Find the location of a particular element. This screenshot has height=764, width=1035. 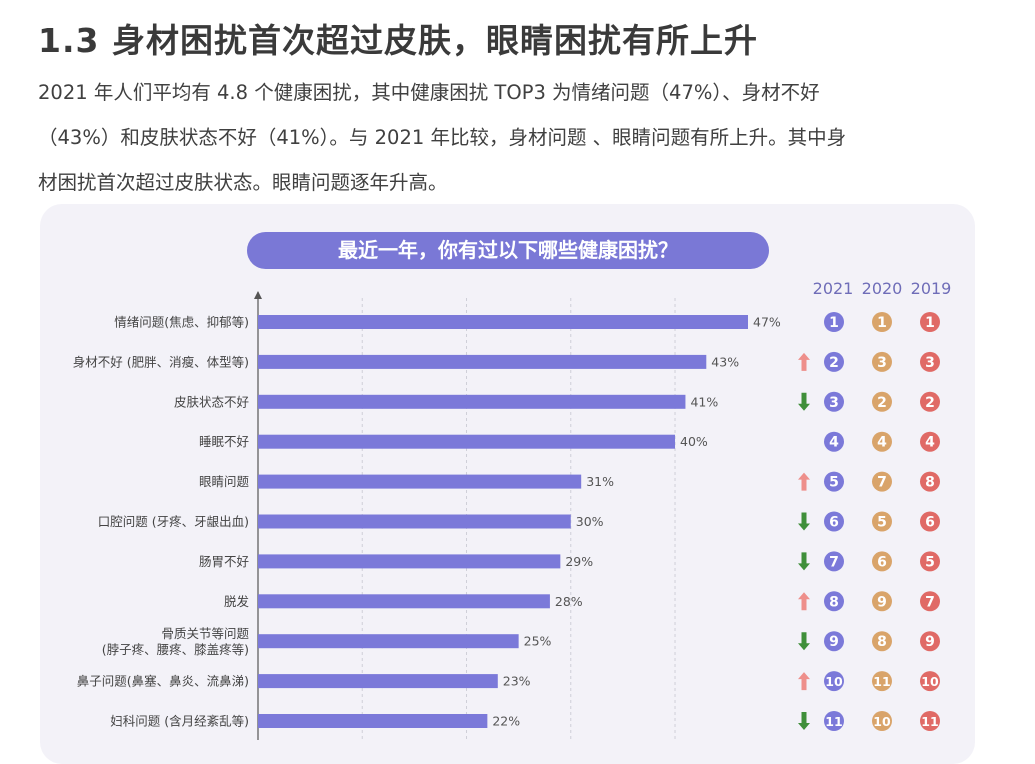

rank-number-2019-1: 1 is located at coordinates (930, 323).